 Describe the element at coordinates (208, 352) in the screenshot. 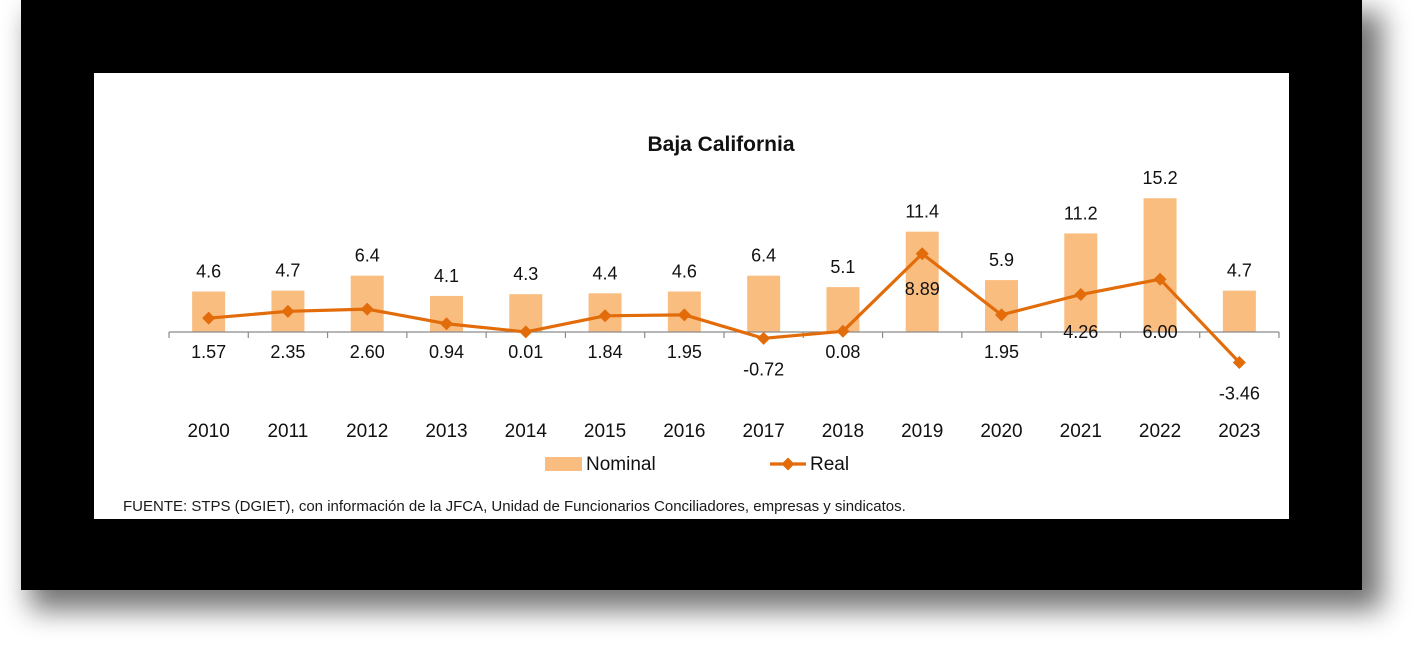

I see `data-label-real-2010: 1.57` at that location.